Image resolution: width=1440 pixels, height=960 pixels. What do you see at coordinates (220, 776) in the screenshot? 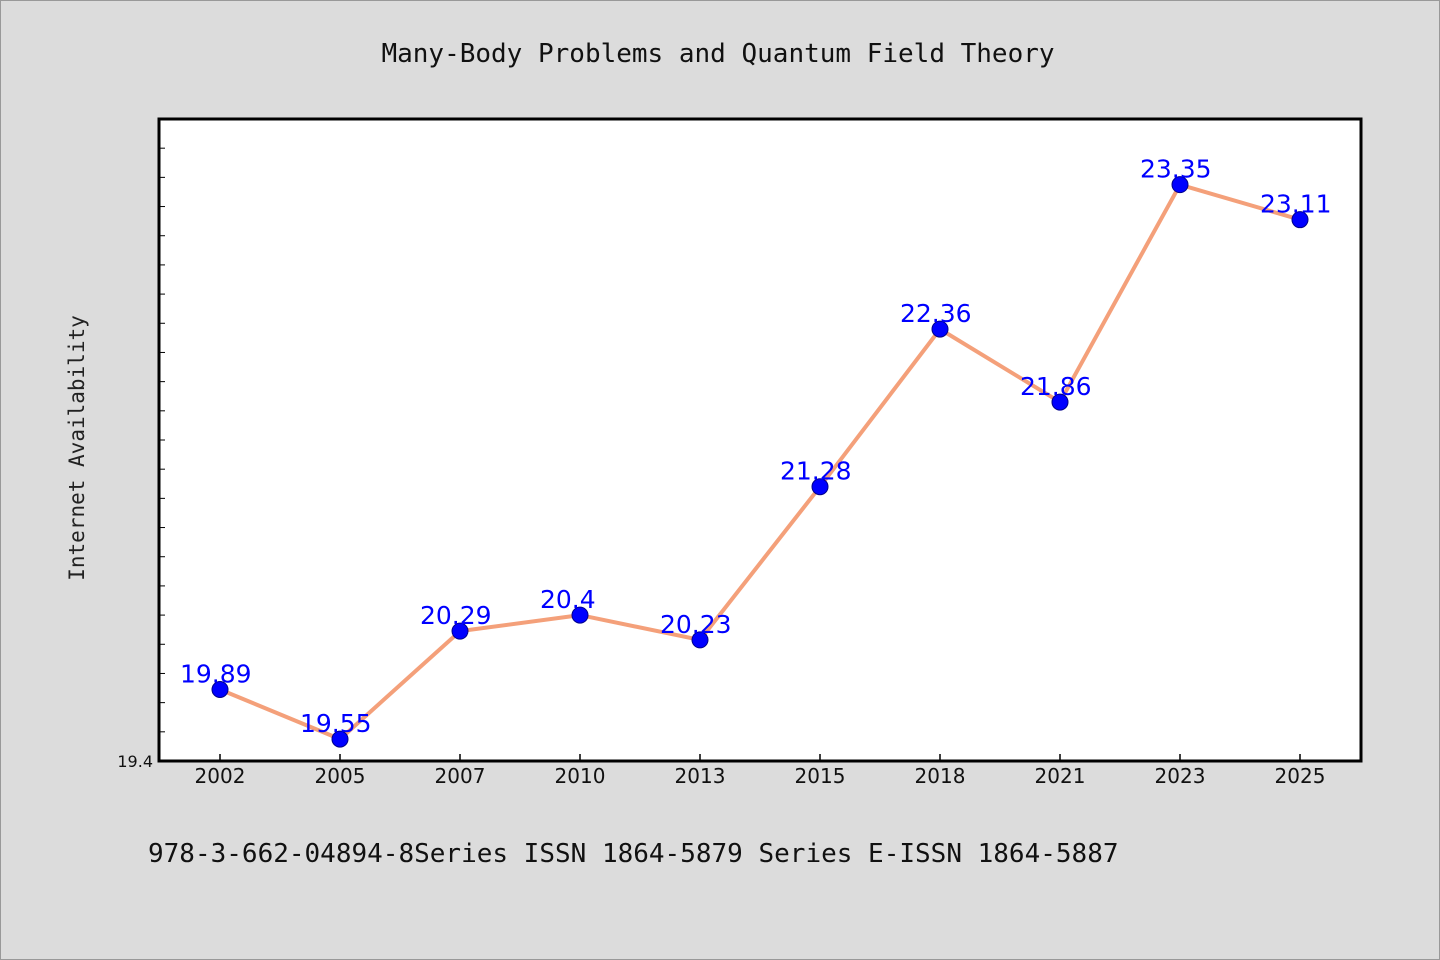
I see `x-tick-label: 2002` at bounding box center [220, 776].